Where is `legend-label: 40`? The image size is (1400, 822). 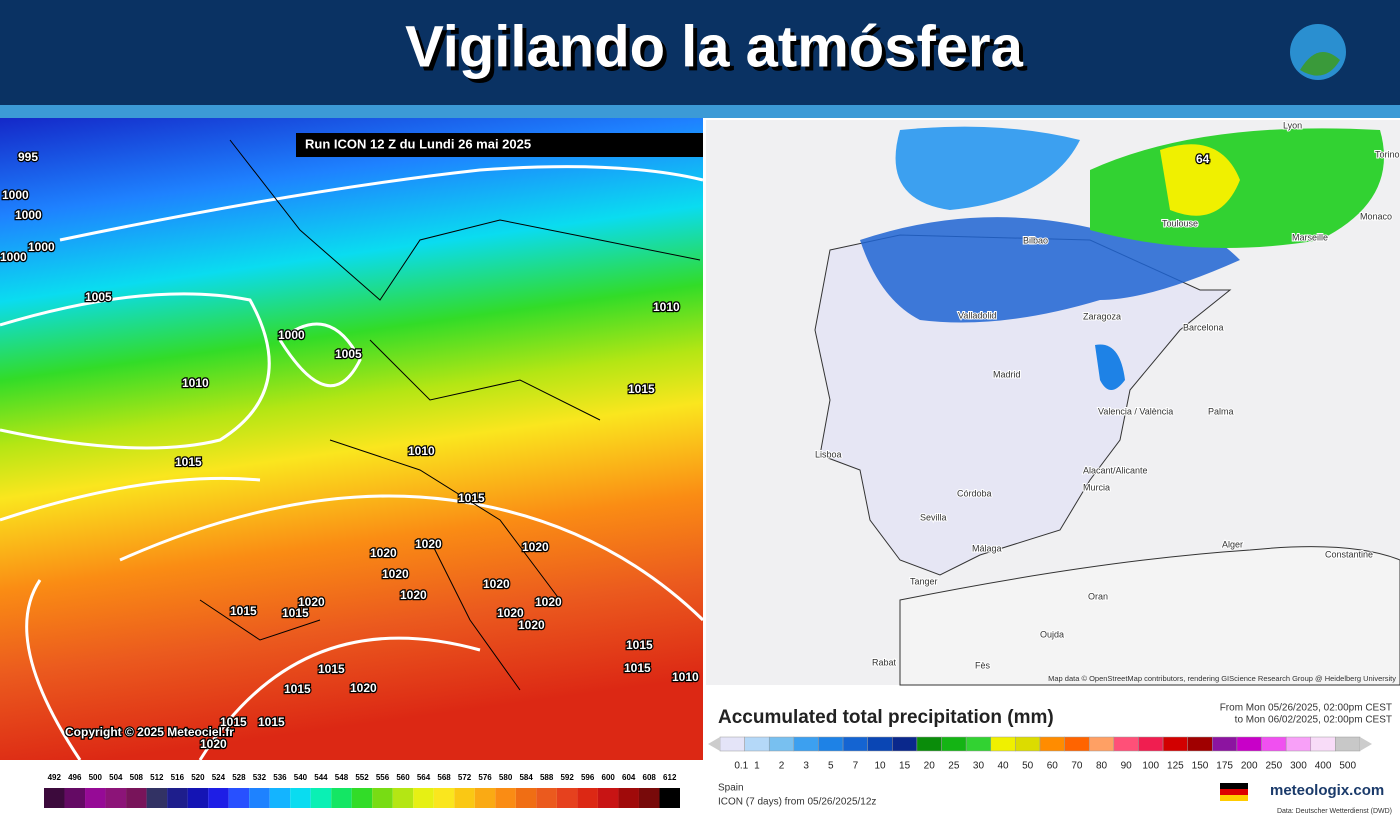 legend-label: 40 is located at coordinates (1004, 766).